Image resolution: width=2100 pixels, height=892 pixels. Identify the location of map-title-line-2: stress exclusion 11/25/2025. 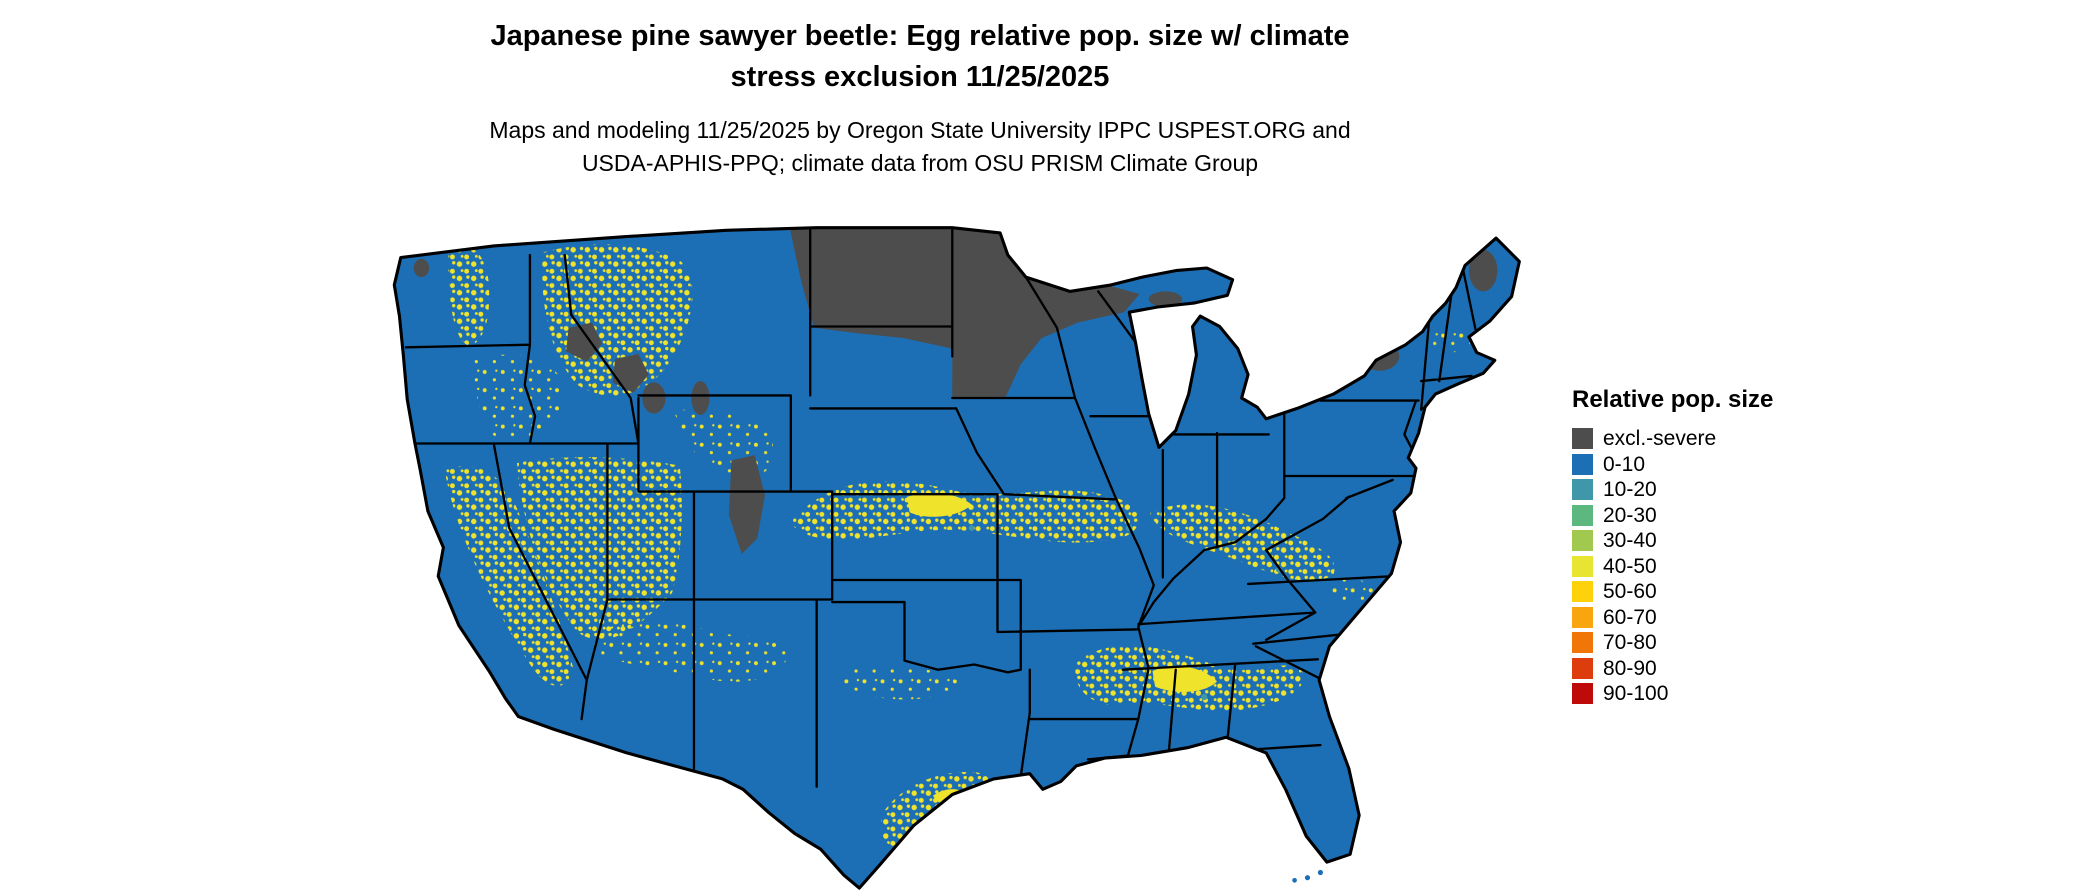
(920, 77).